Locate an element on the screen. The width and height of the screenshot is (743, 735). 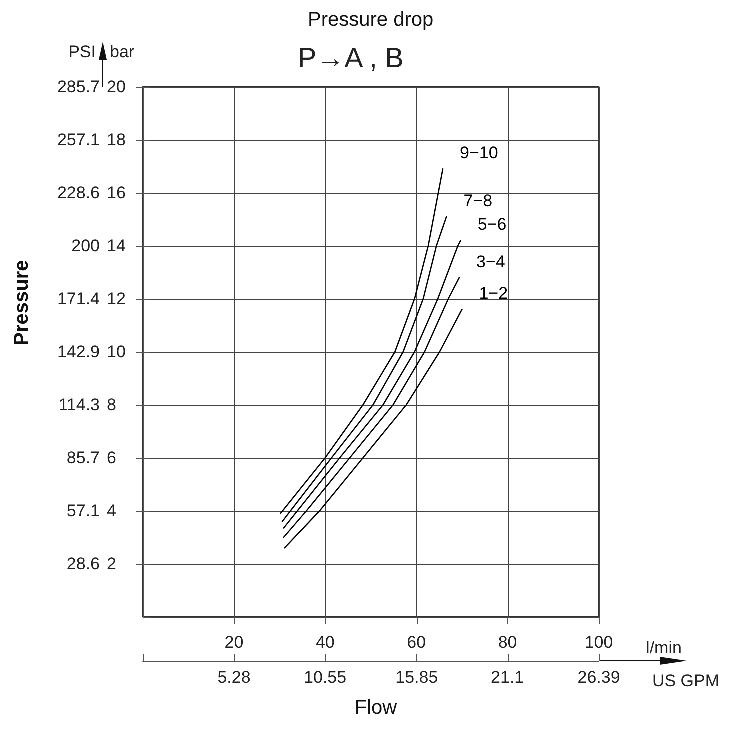
text: US GPM is located at coordinates (686, 681).